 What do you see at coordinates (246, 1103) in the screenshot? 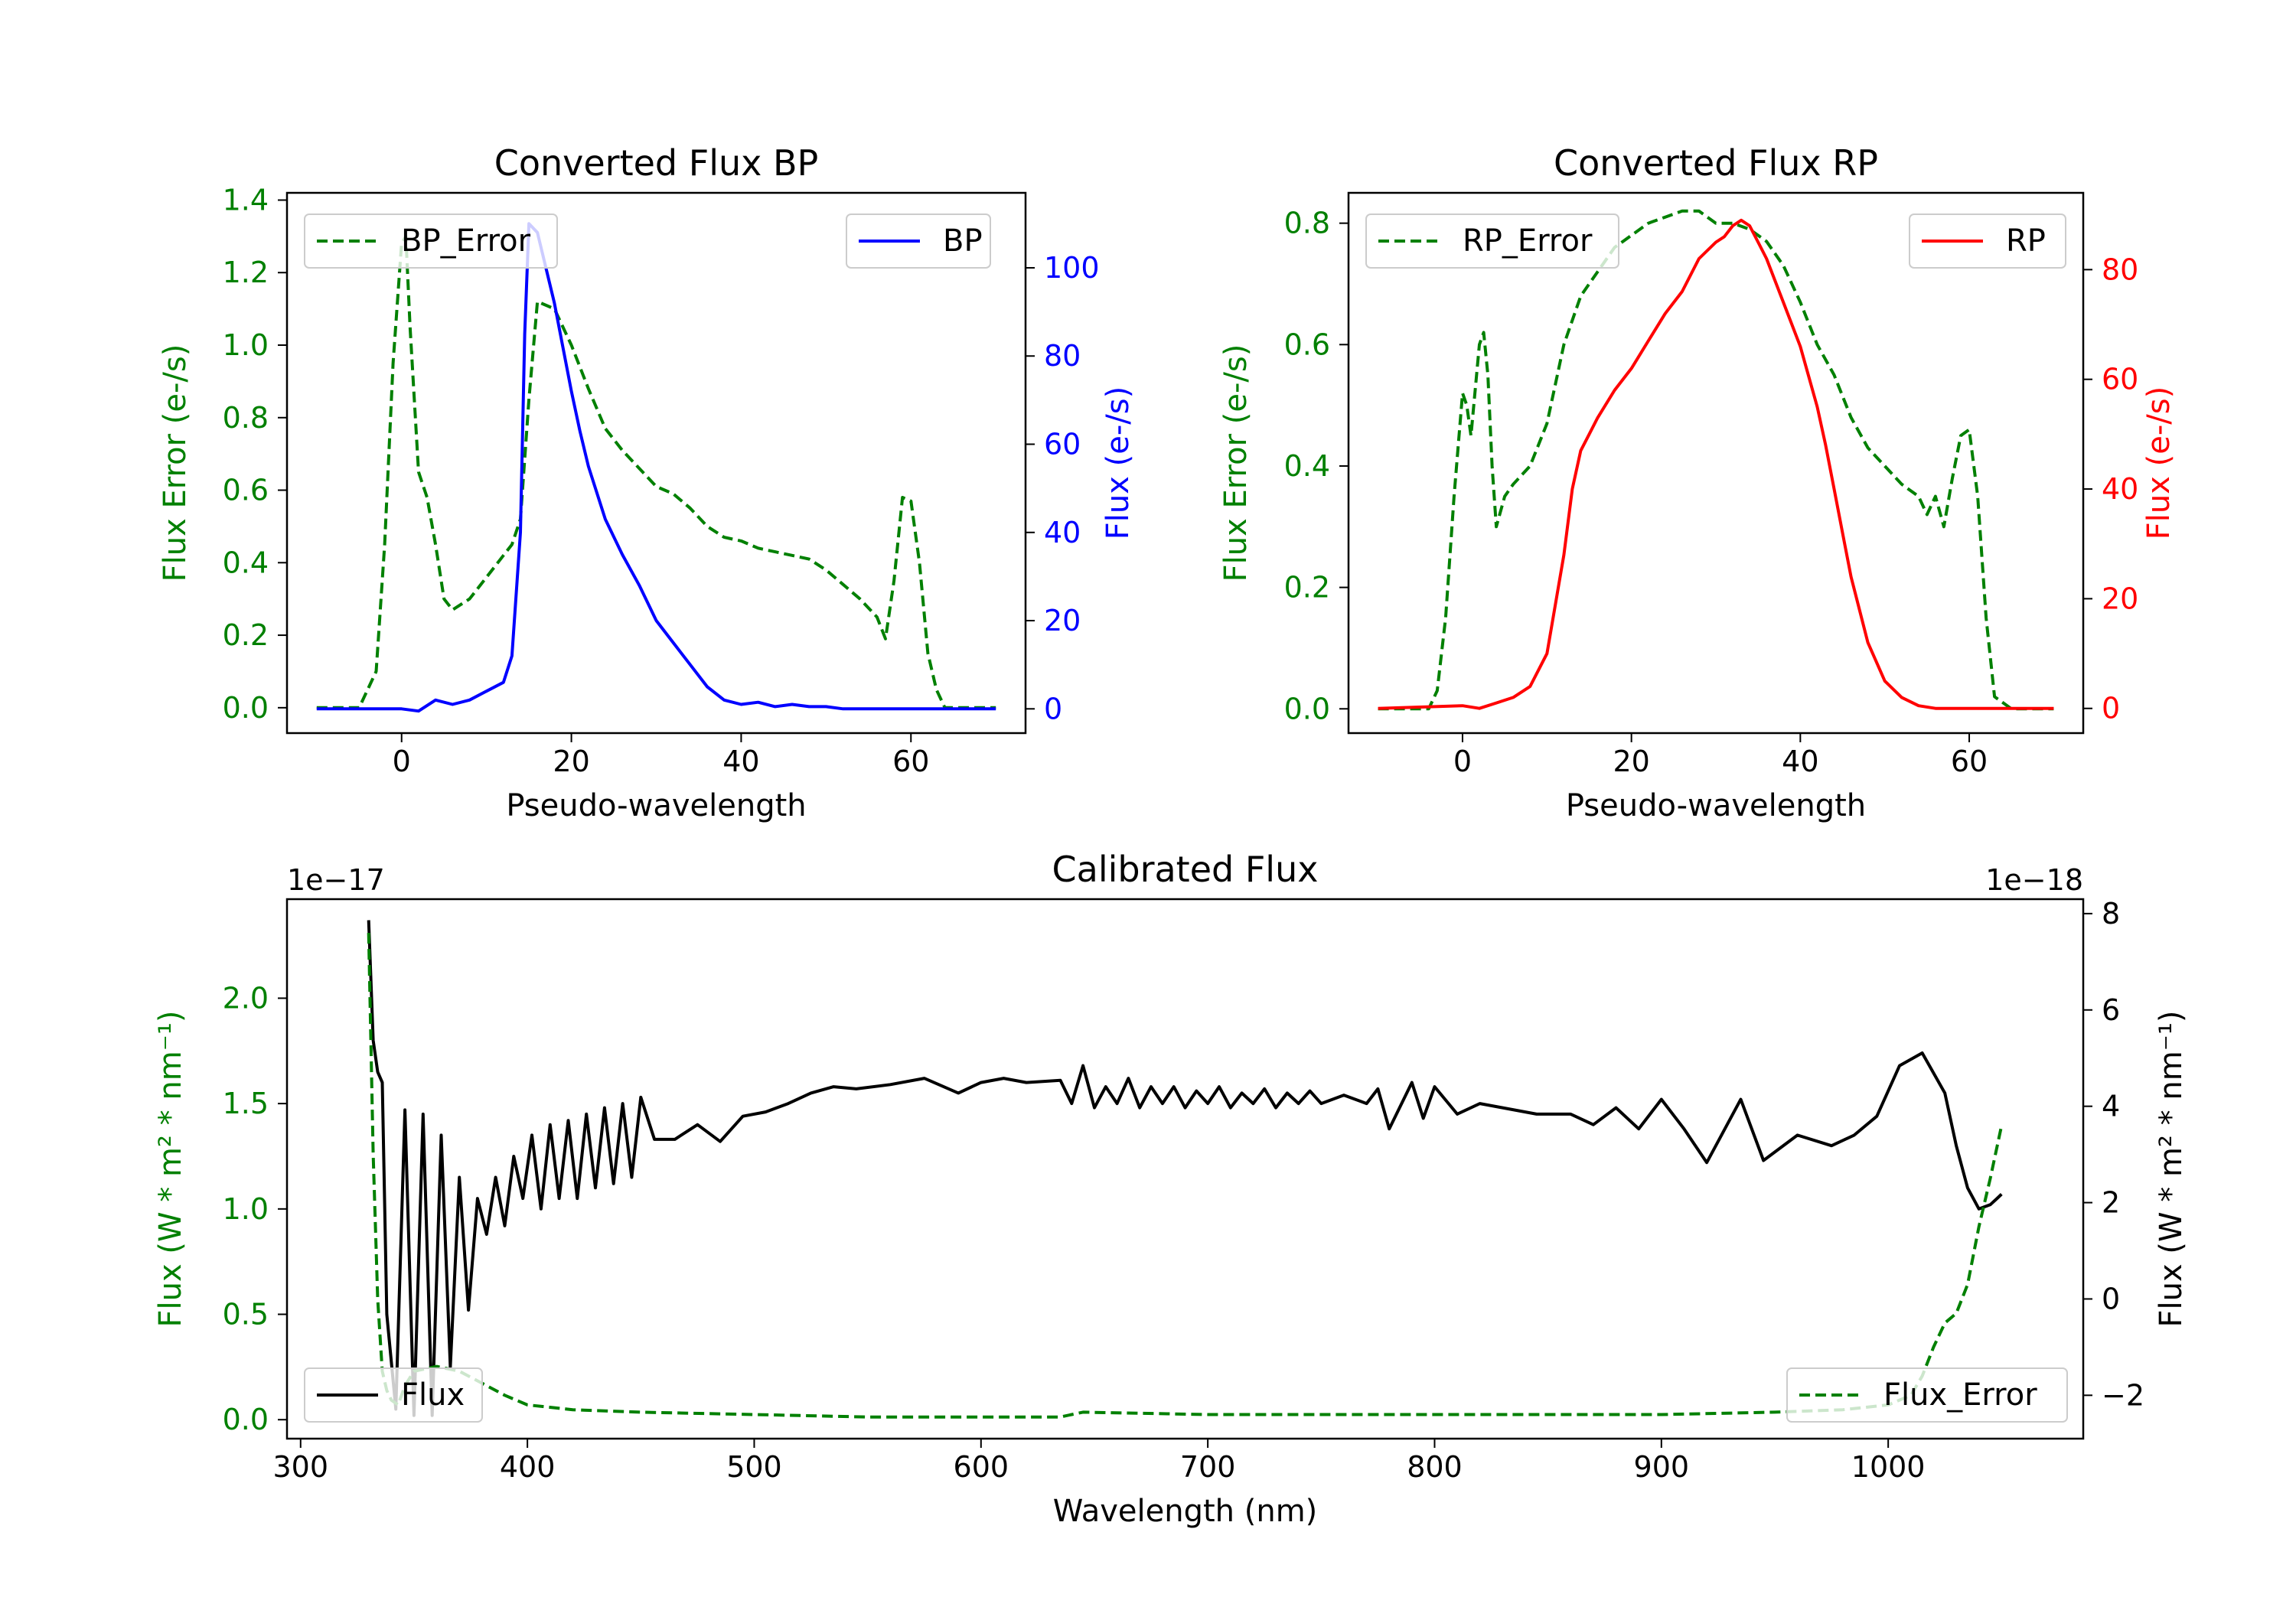
I see `y-left-tick-label: 1.5` at bounding box center [246, 1103].